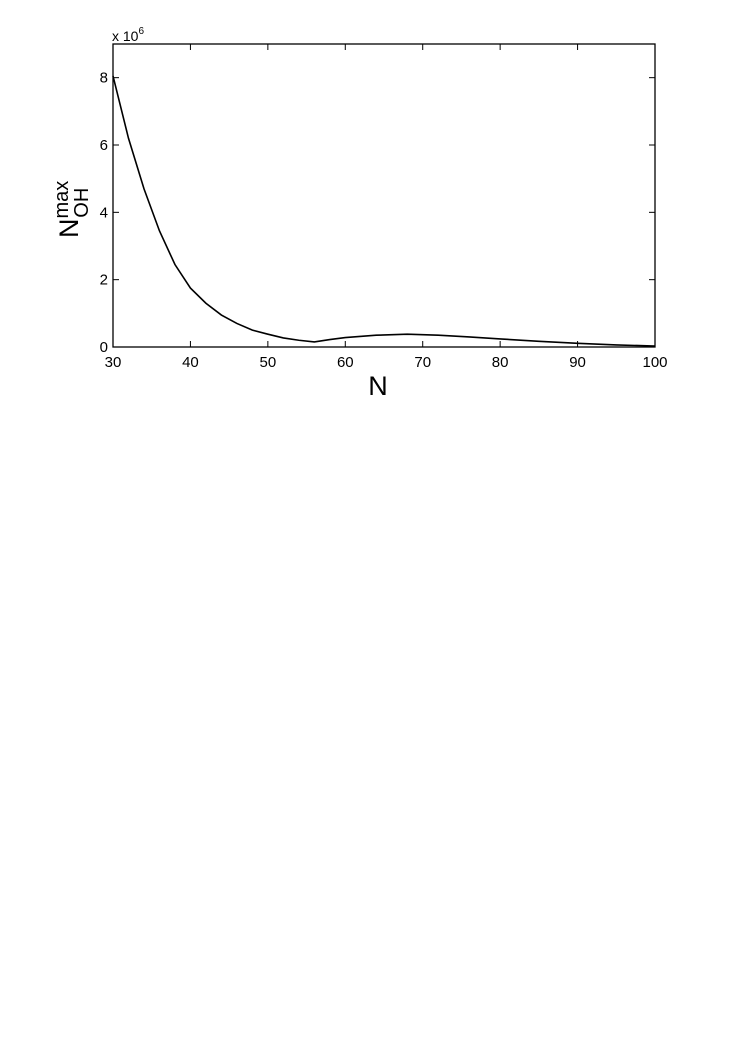  I want to click on y-axis-label-base: N, so click(69, 229).